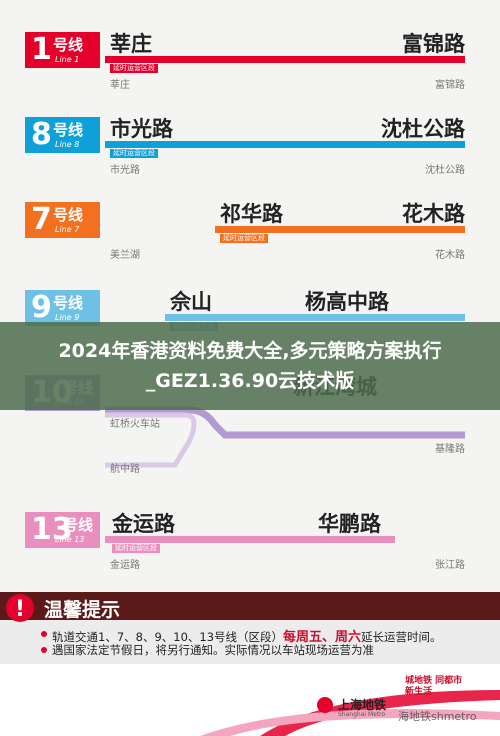  I want to click on notice-text: 遇国家法定节假日，将另行通知。实际情况以车站现场运营为准, so click(213, 650).